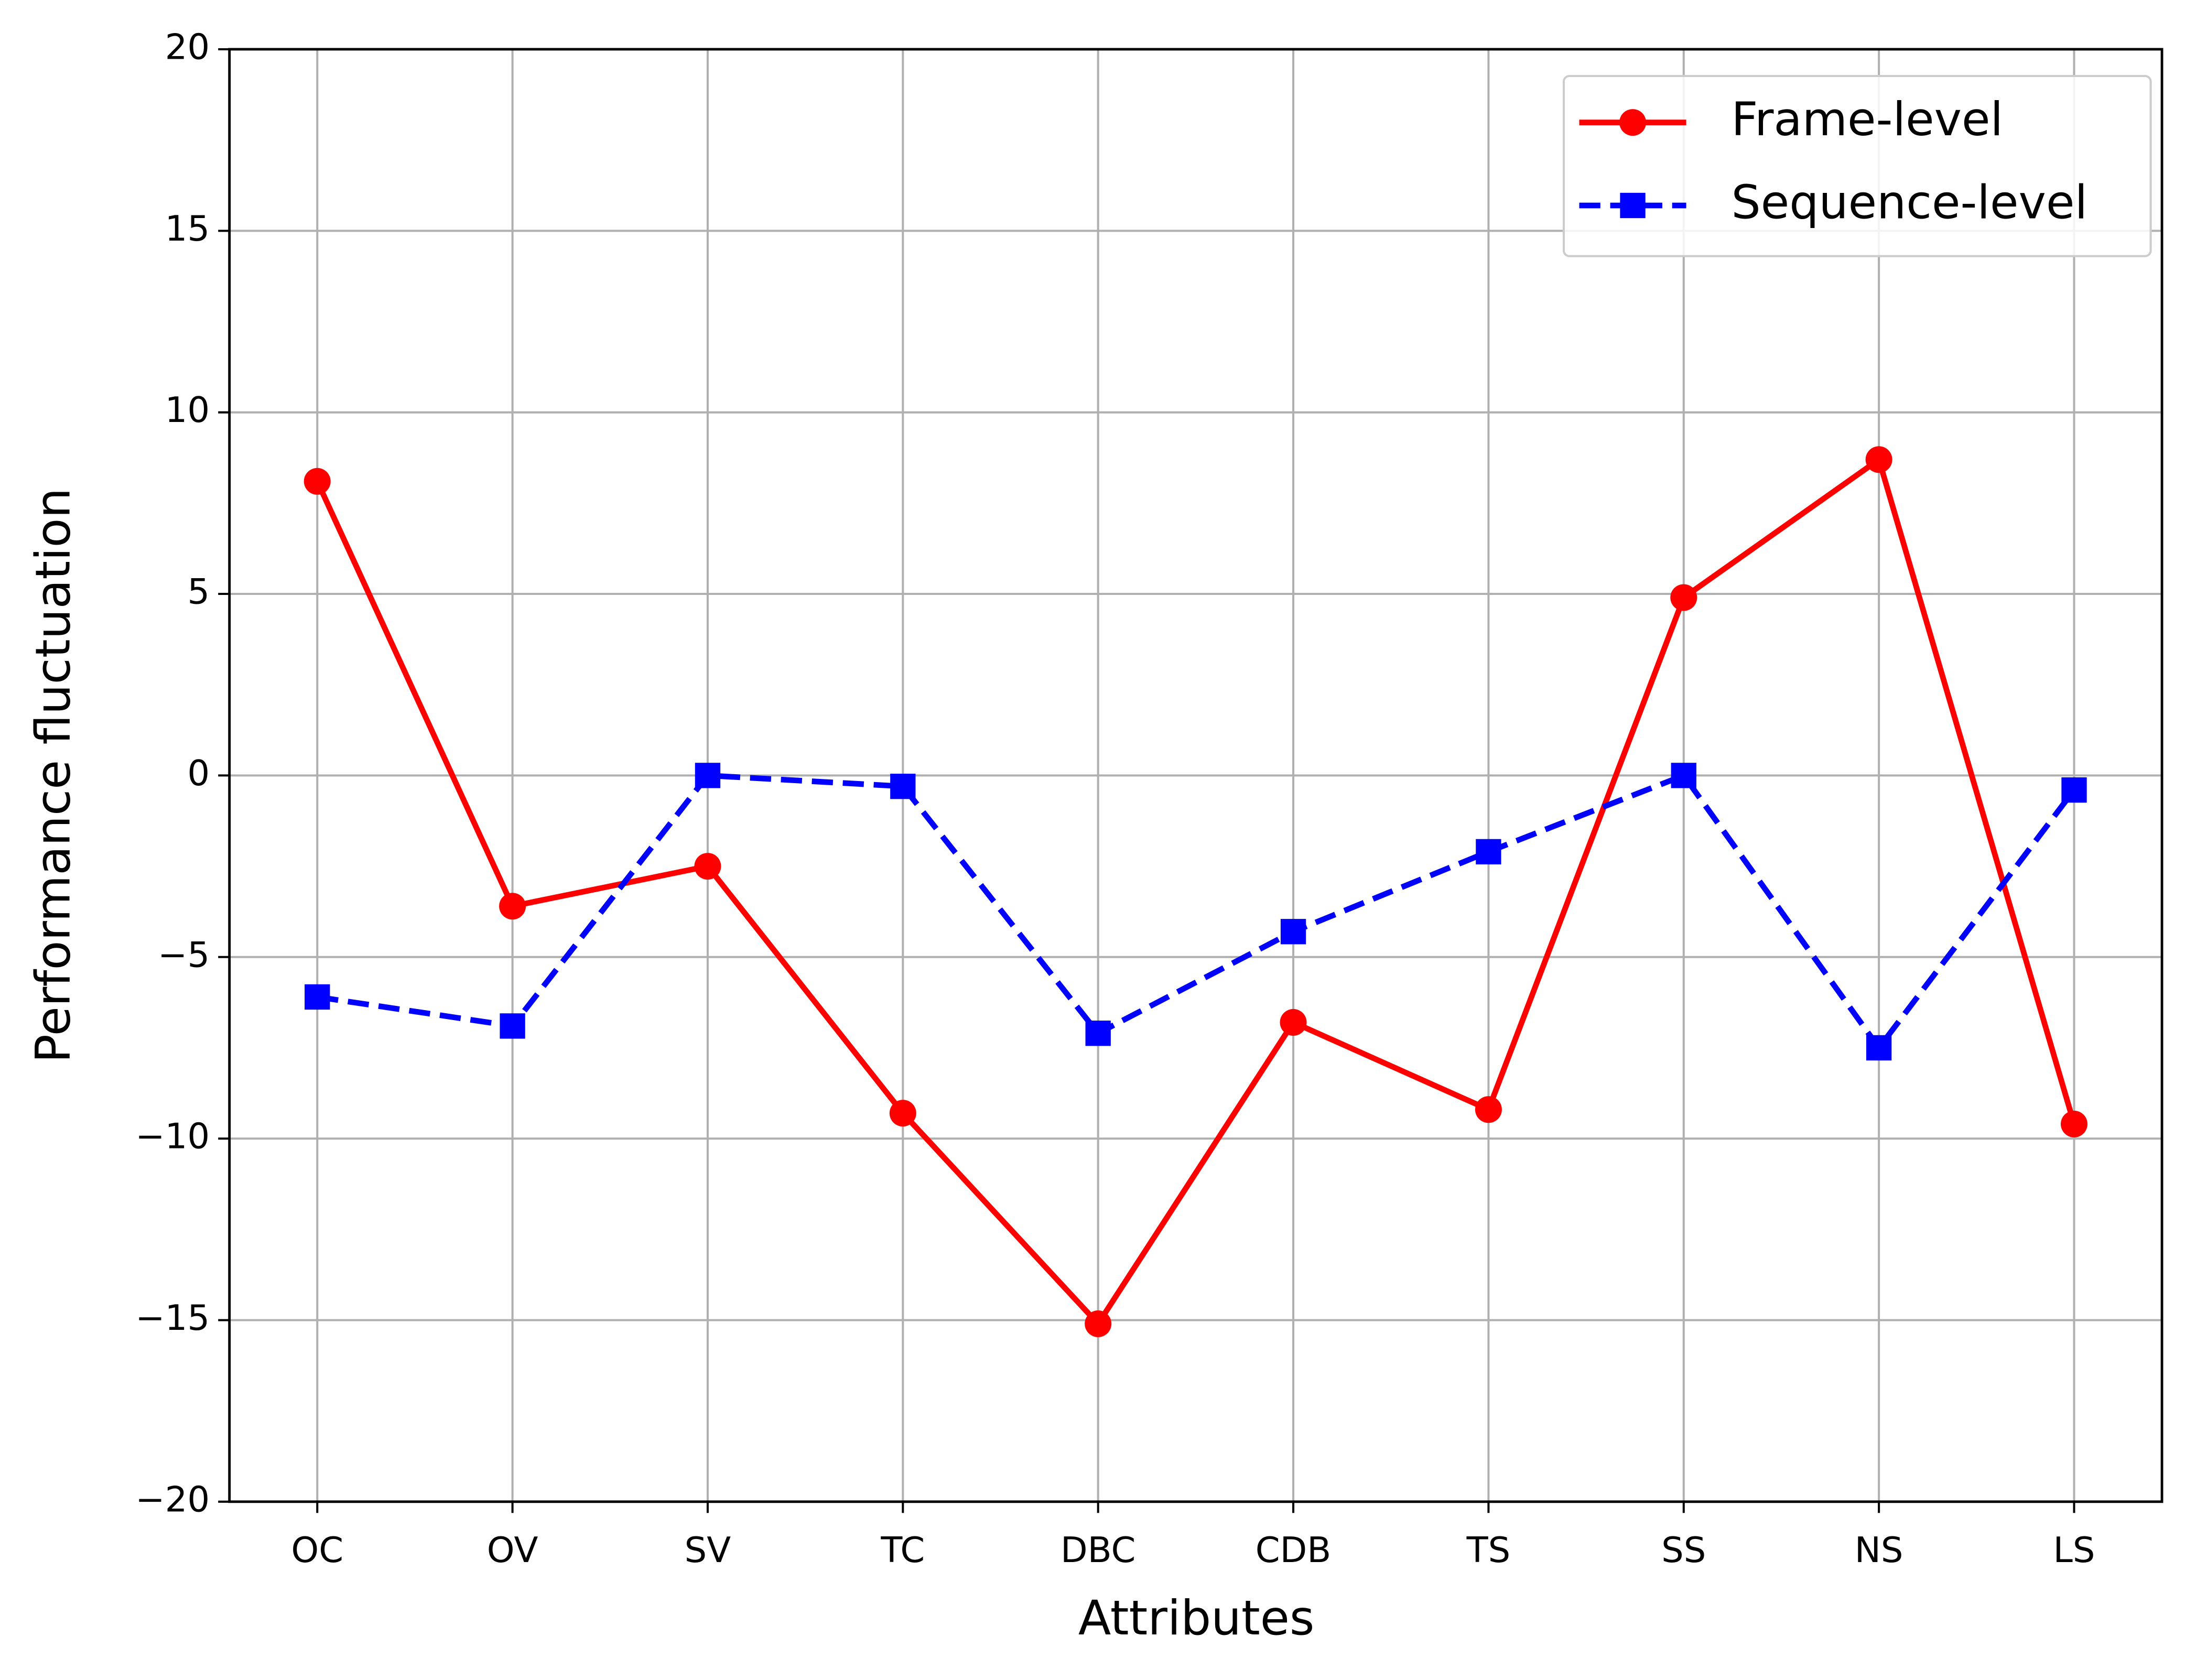 This screenshot has height=1680, width=2207. Describe the element at coordinates (172, 1137) in the screenshot. I see `y-tick-label: −10` at that location.